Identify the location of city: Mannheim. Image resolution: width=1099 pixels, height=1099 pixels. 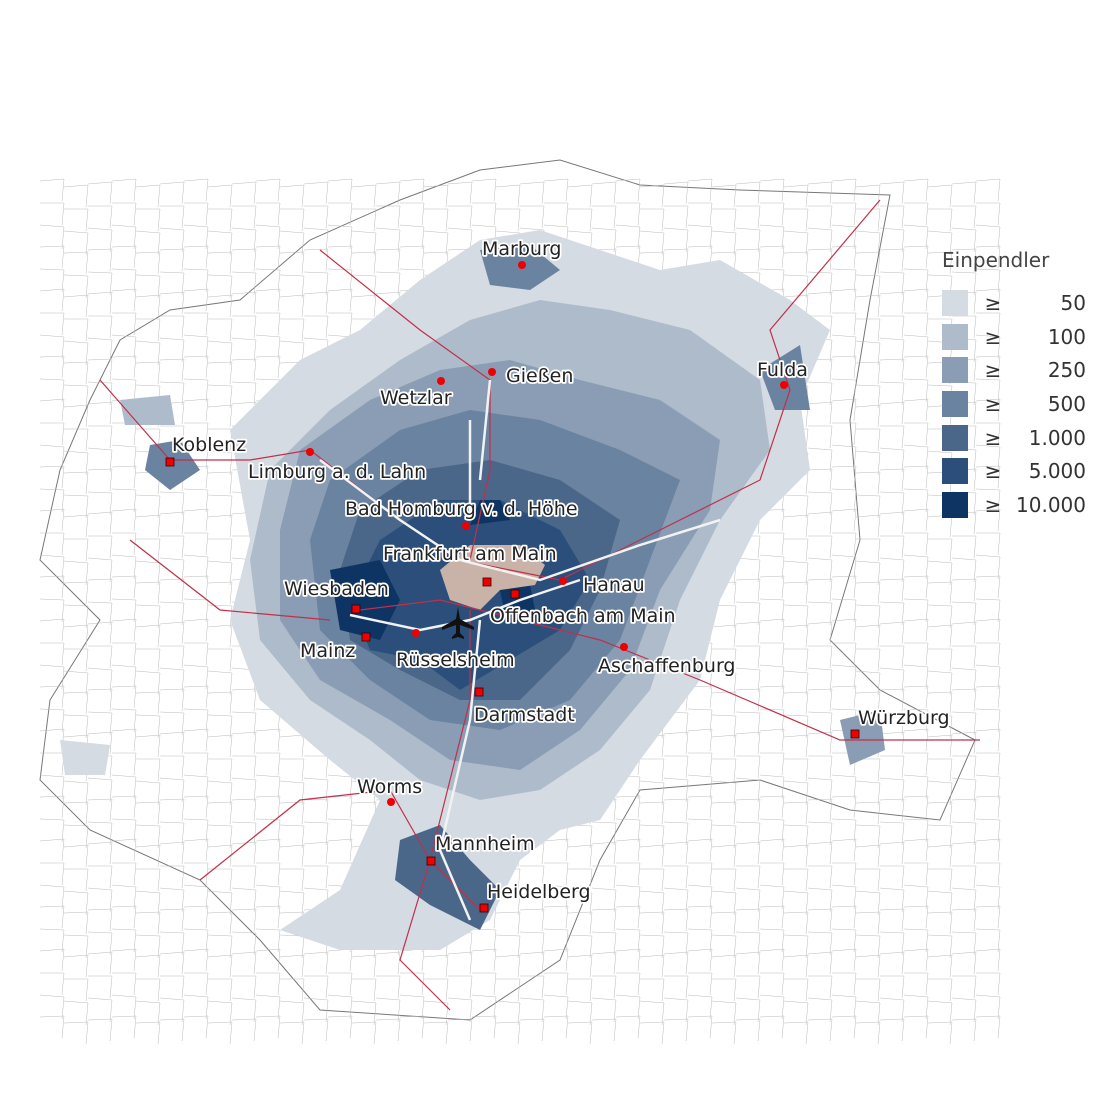
(481, 848).